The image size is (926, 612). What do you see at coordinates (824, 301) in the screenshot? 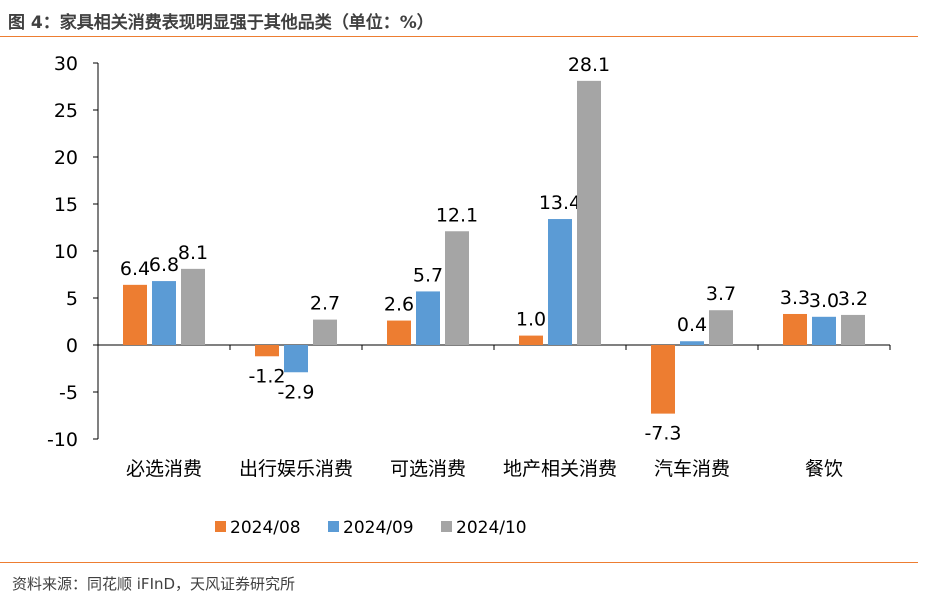
I see `data-label: 3.0` at bounding box center [824, 301].